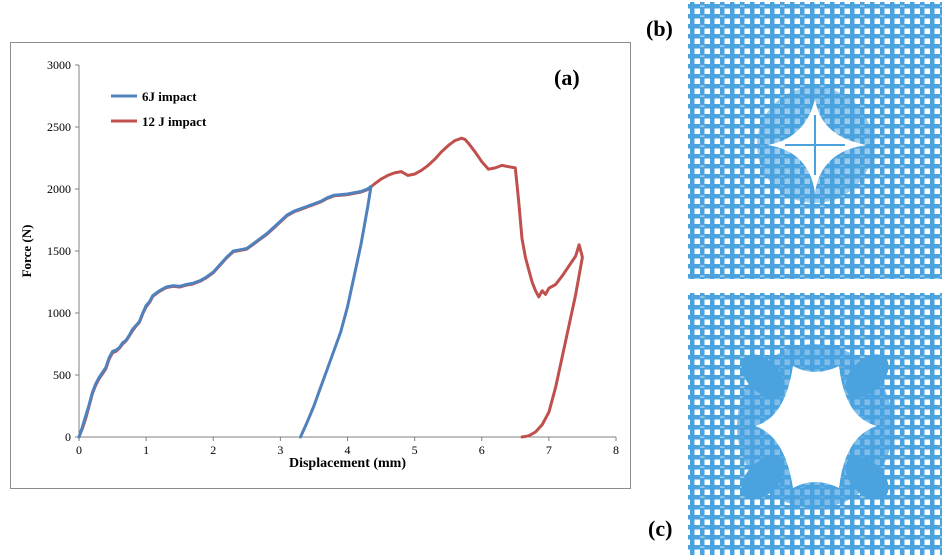 This screenshot has height=555, width=942. What do you see at coordinates (415, 450) in the screenshot?
I see `x-tick-label: 5` at bounding box center [415, 450].